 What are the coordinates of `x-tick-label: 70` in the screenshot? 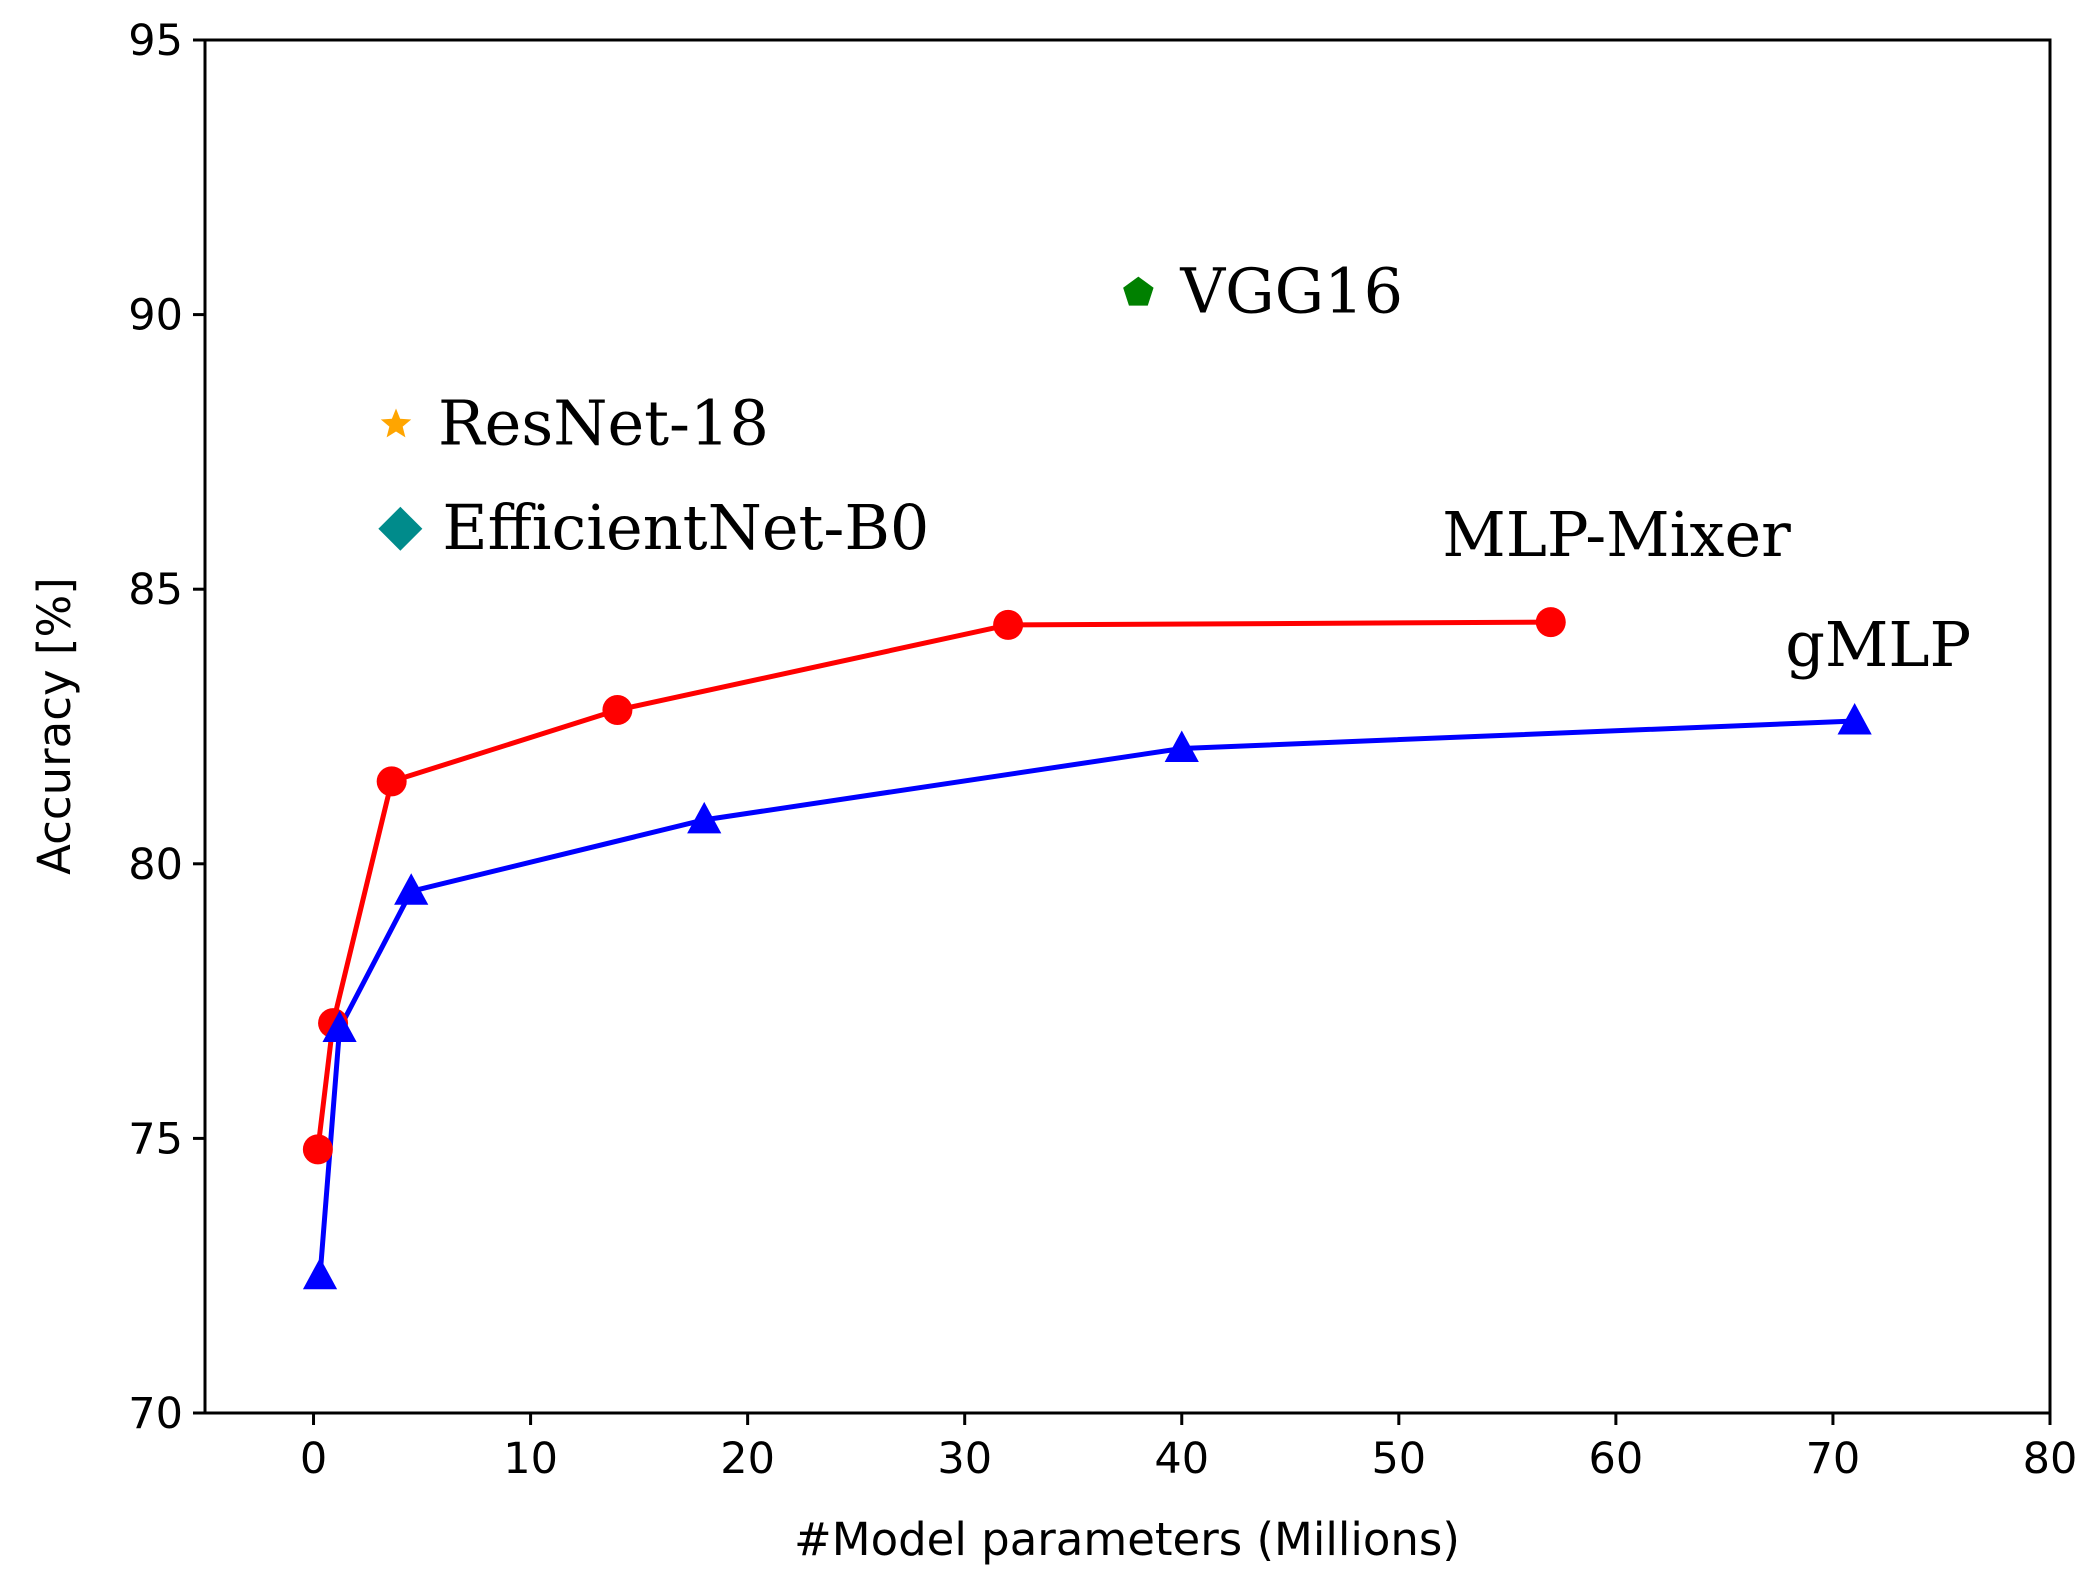 It's located at (1833, 1459).